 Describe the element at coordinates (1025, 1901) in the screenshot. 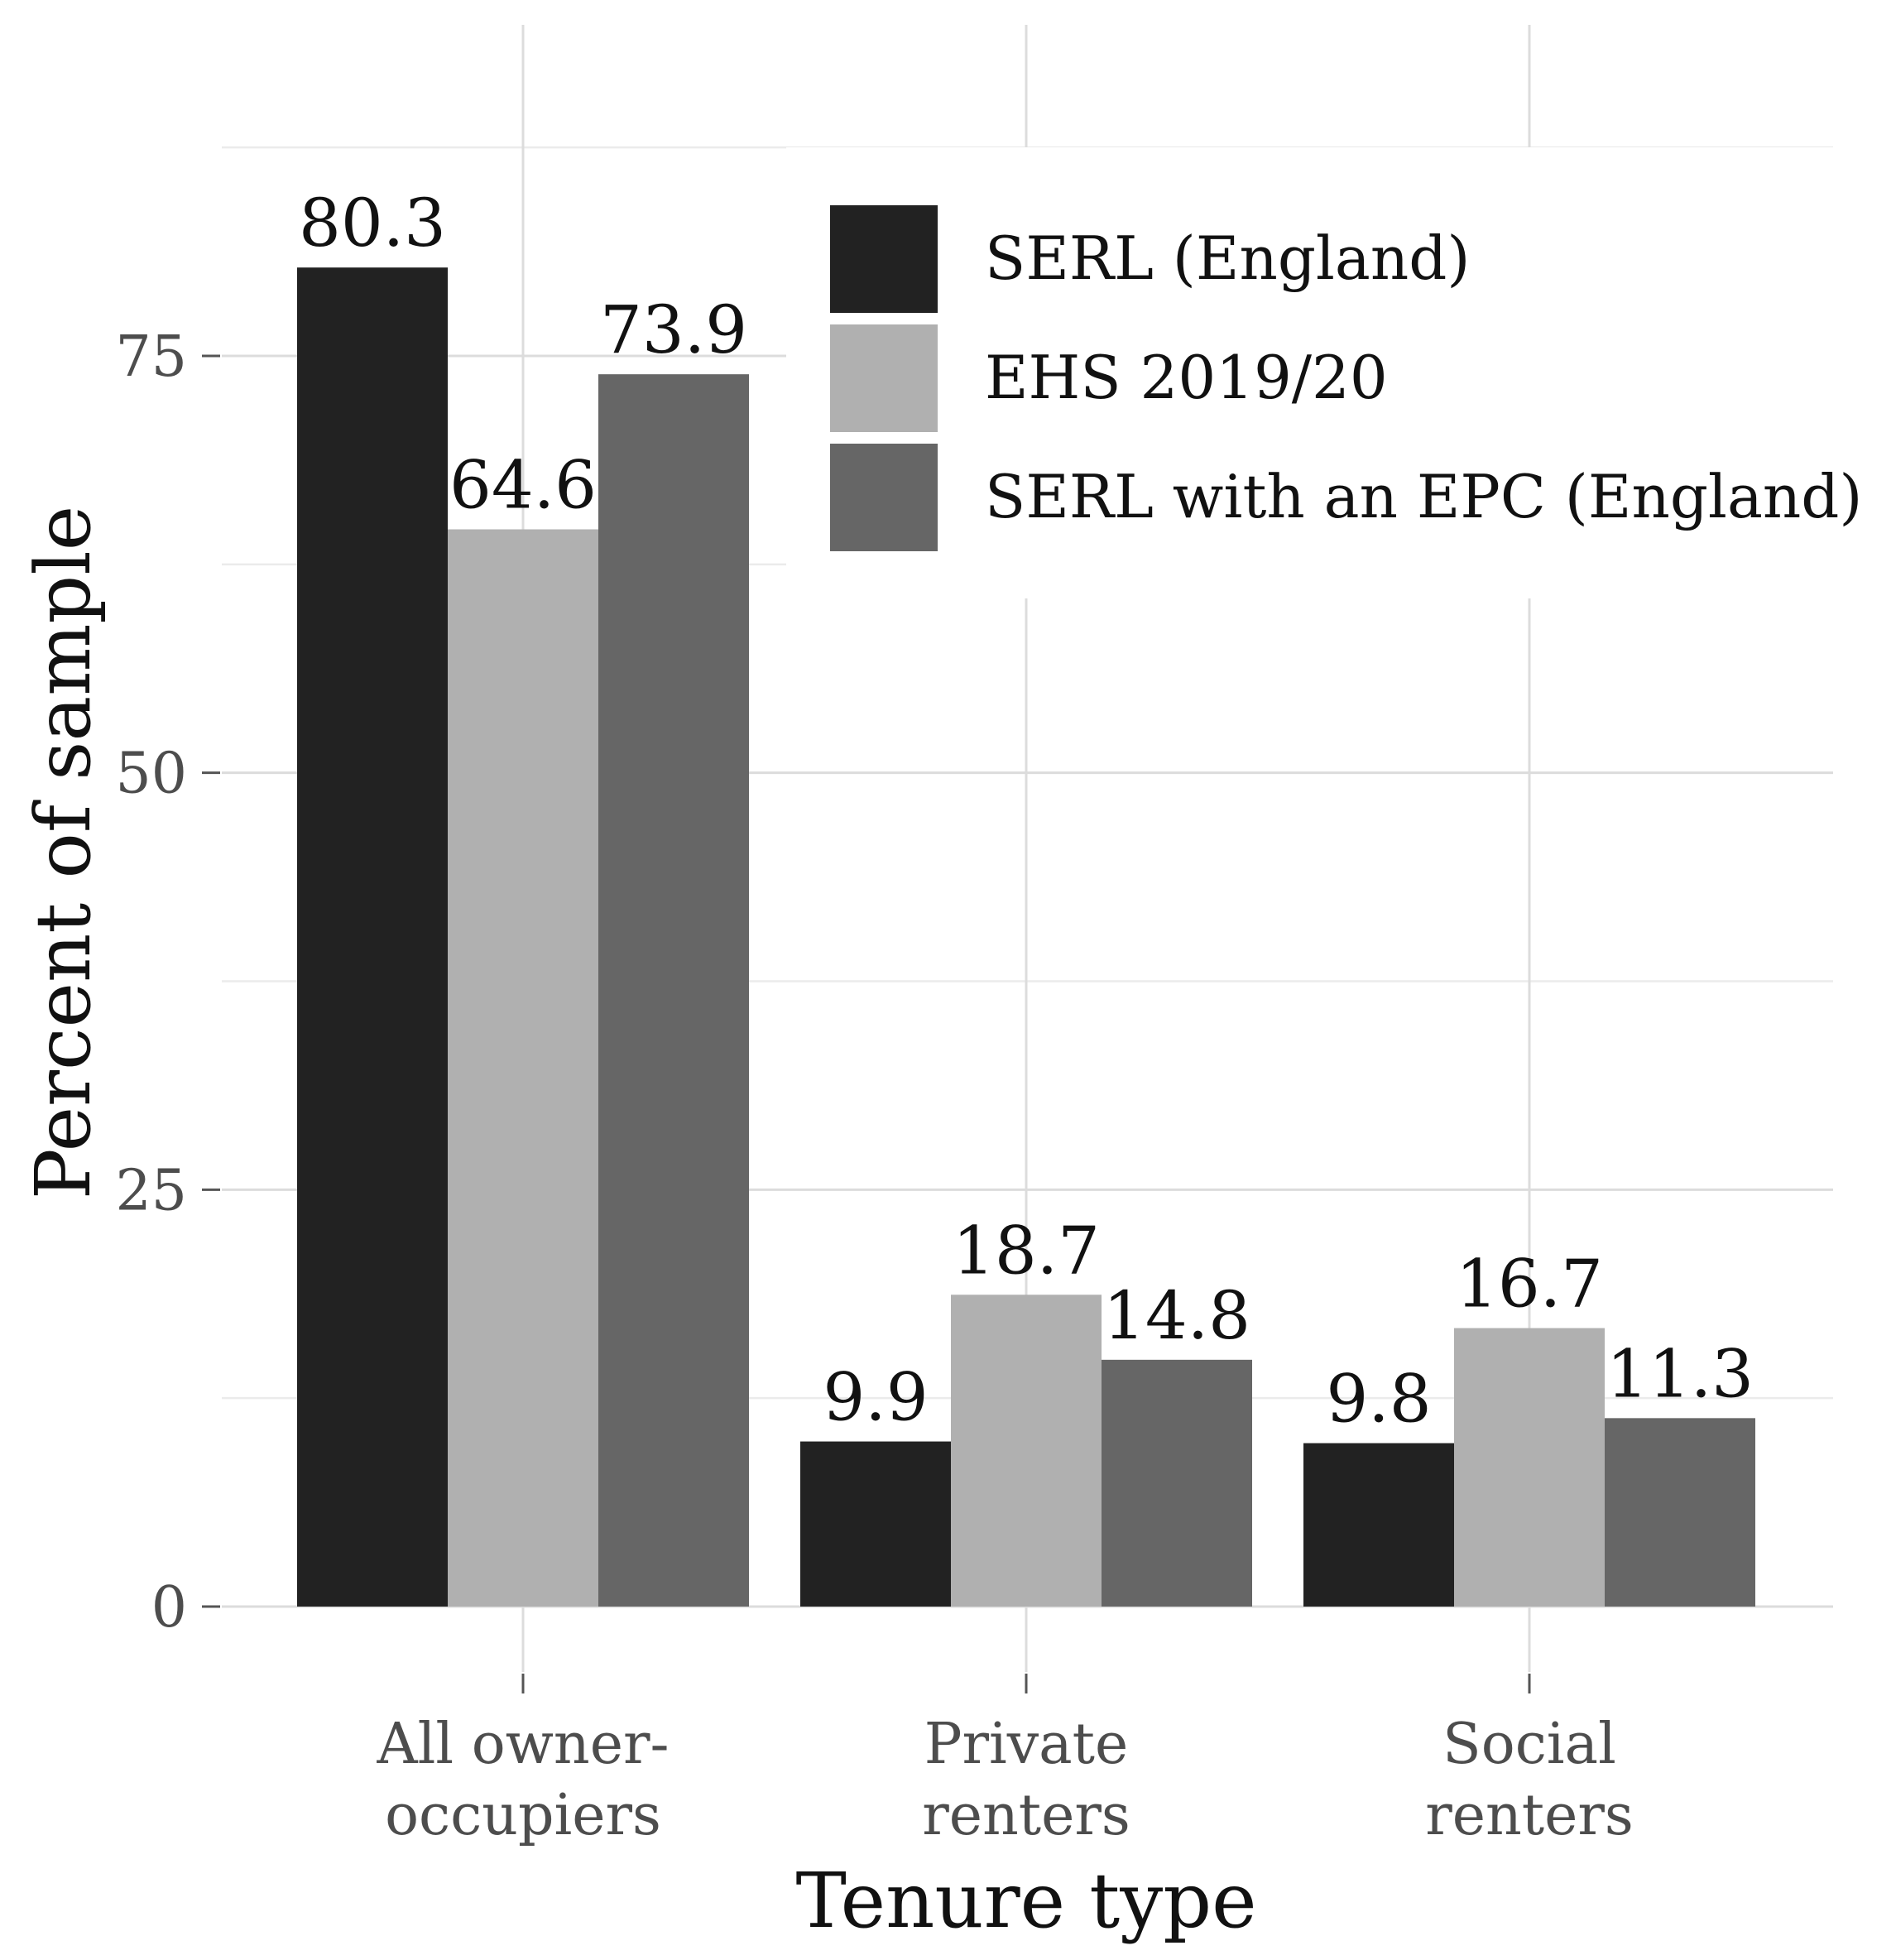

I see `x-axis-title: Tenure type` at that location.